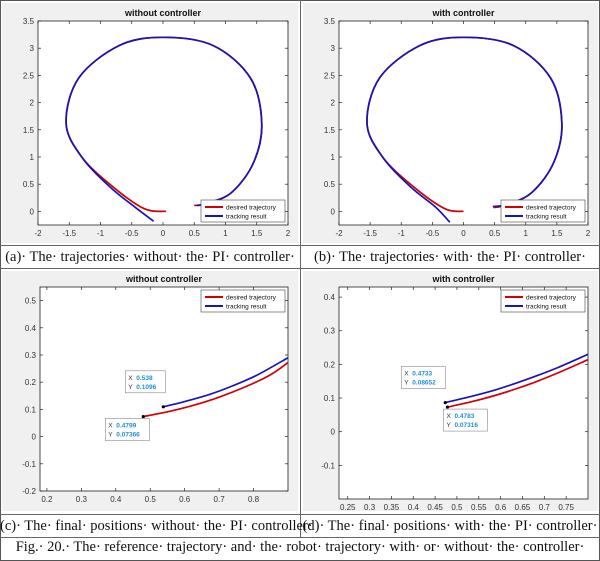  Describe the element at coordinates (254, 499) in the screenshot. I see `x-tick-label: 0.8` at that location.